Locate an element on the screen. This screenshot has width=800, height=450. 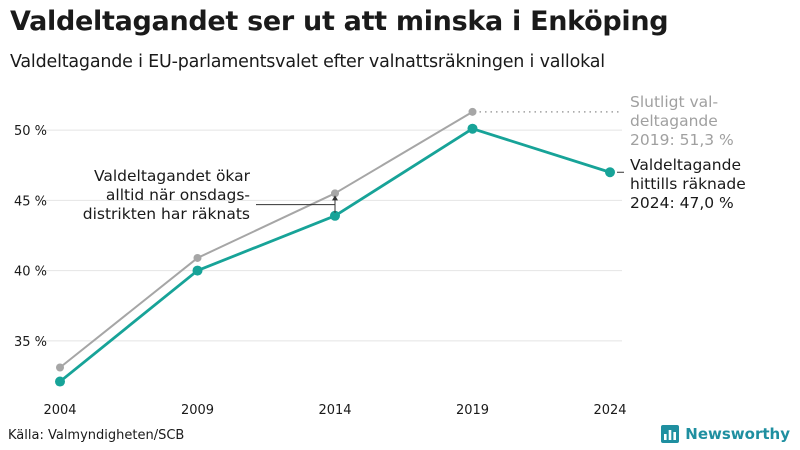
x-tick-label: 2014 is located at coordinates (334, 410).